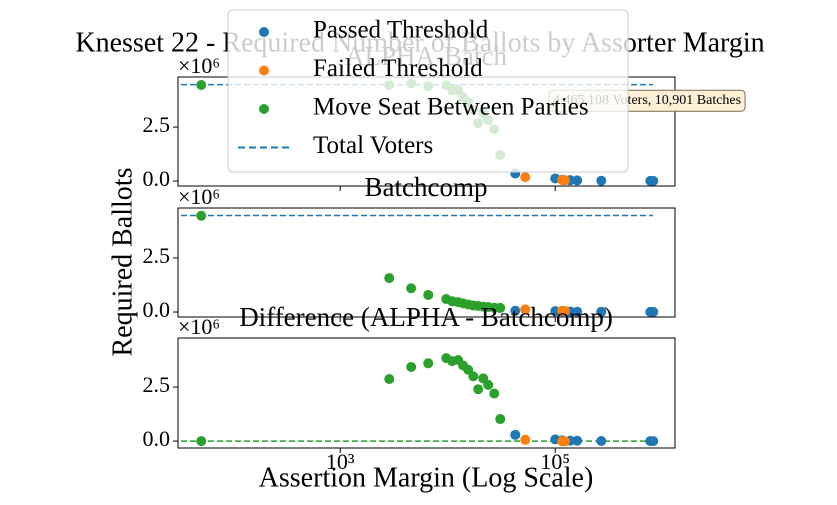 The width and height of the screenshot is (837, 505). I want to click on legend-label: Total Voters, so click(373, 145).